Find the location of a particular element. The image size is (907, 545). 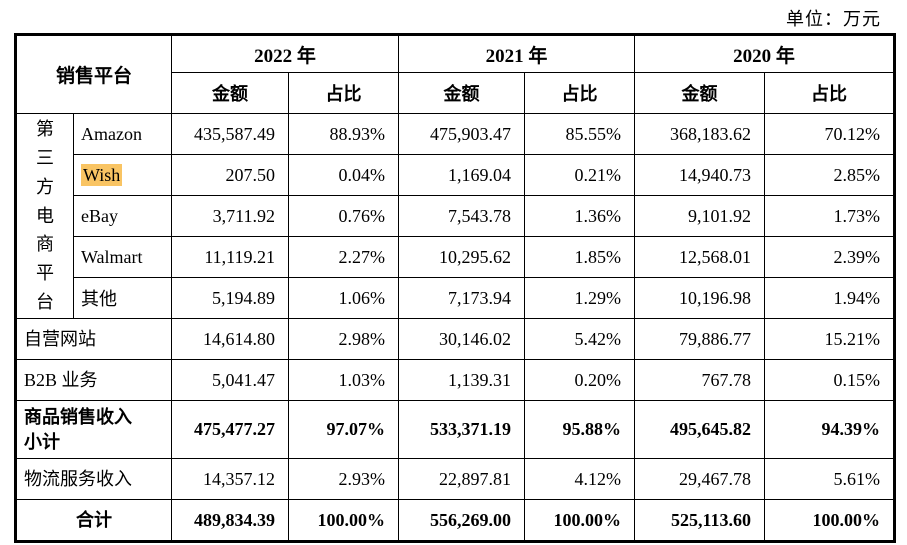

amount-cell: 1,139.31 is located at coordinates (461, 380).